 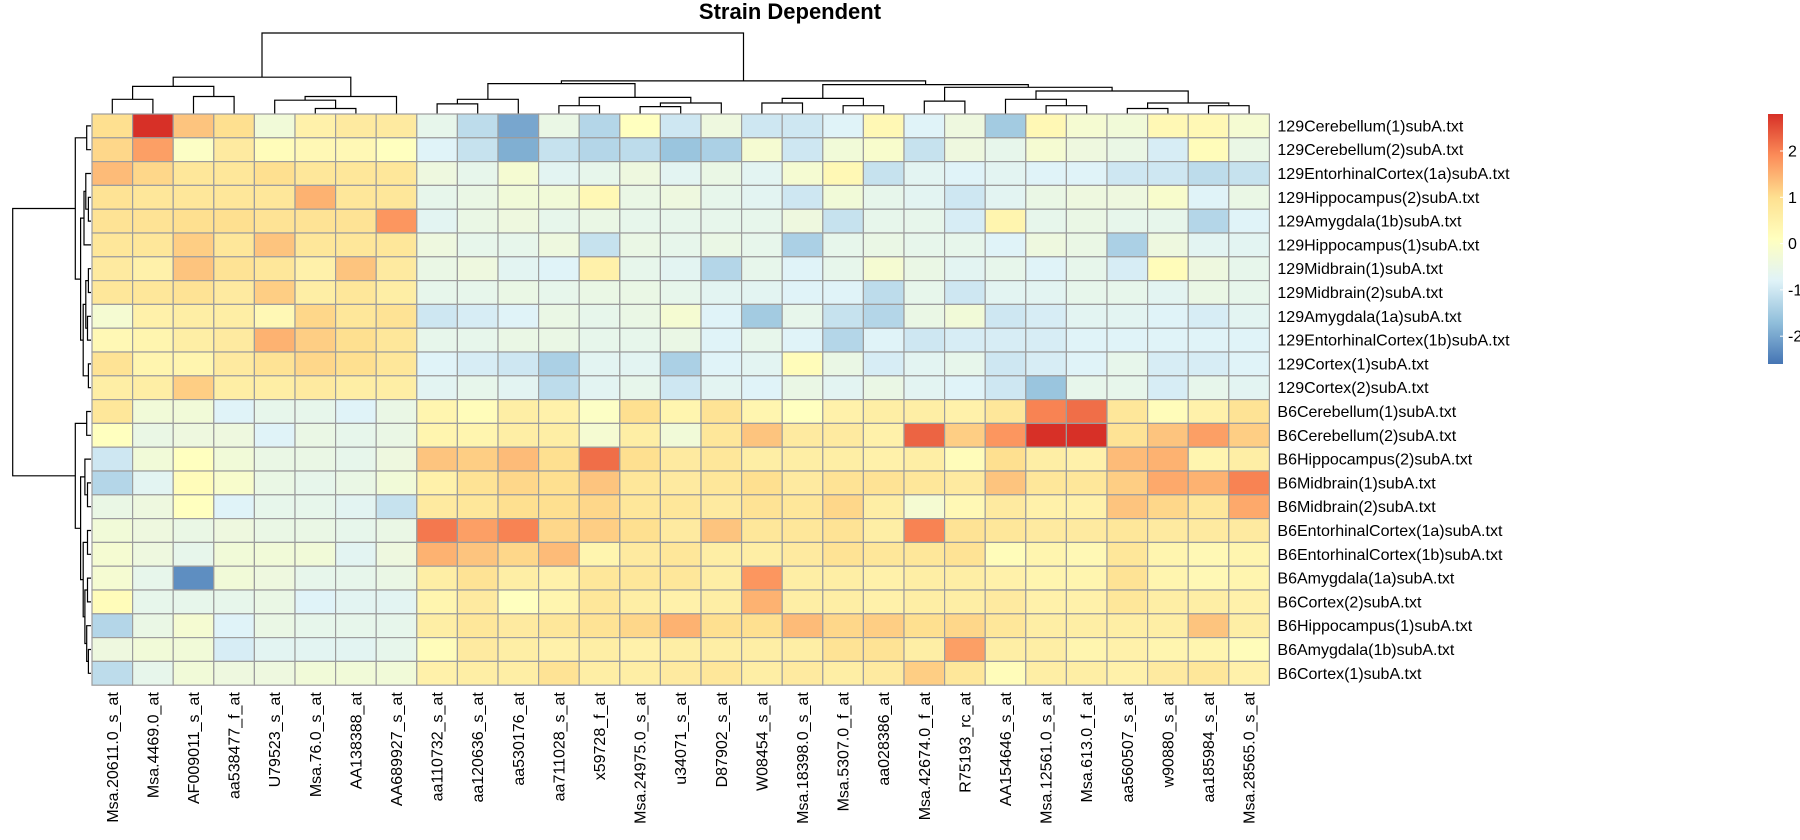 I want to click on legend-tick-label: 1, so click(x=1792, y=198).